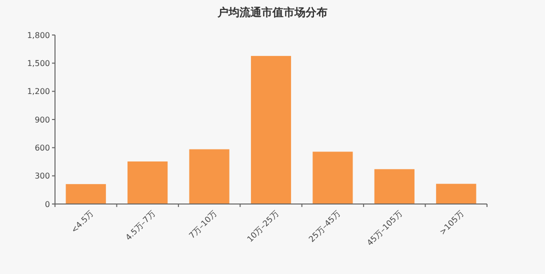  Describe the element at coordinates (324, 226) in the screenshot. I see `x-tick-label: 25万–45万` at that location.